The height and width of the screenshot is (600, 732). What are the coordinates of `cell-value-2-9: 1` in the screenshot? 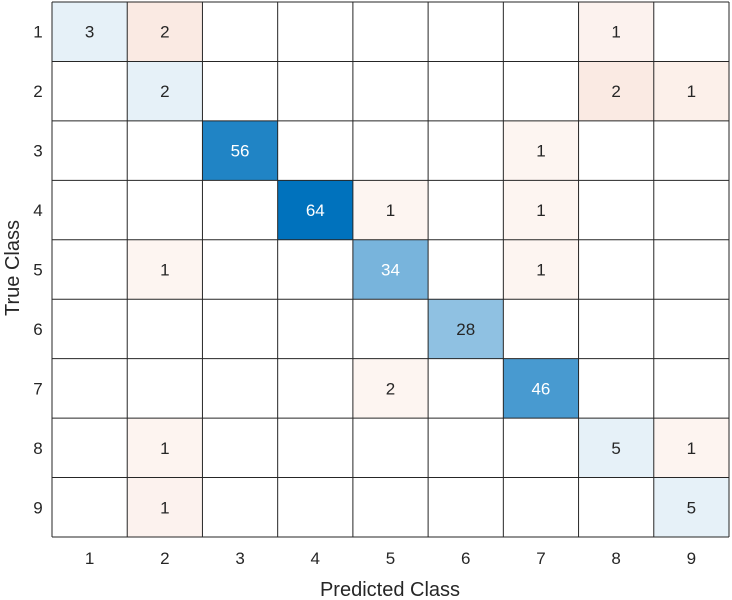 It's located at (691, 91).